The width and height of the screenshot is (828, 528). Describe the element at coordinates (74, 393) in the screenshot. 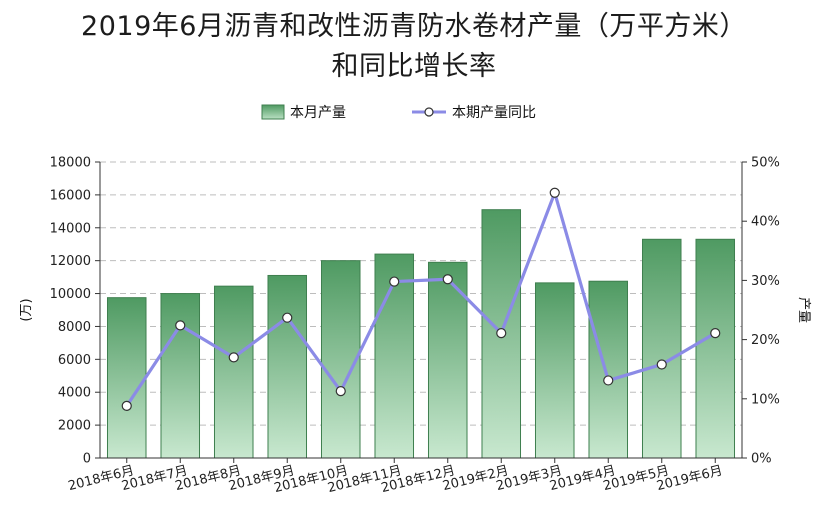

I see `left-tick-label: 4000` at that location.